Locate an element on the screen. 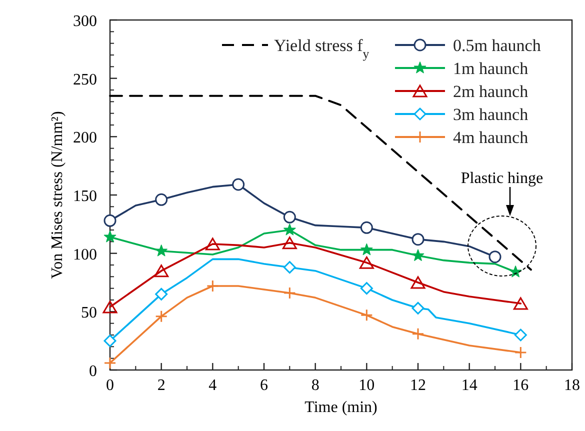 This screenshot has height=431, width=585. x-tick-label: 12 is located at coordinates (418, 385).